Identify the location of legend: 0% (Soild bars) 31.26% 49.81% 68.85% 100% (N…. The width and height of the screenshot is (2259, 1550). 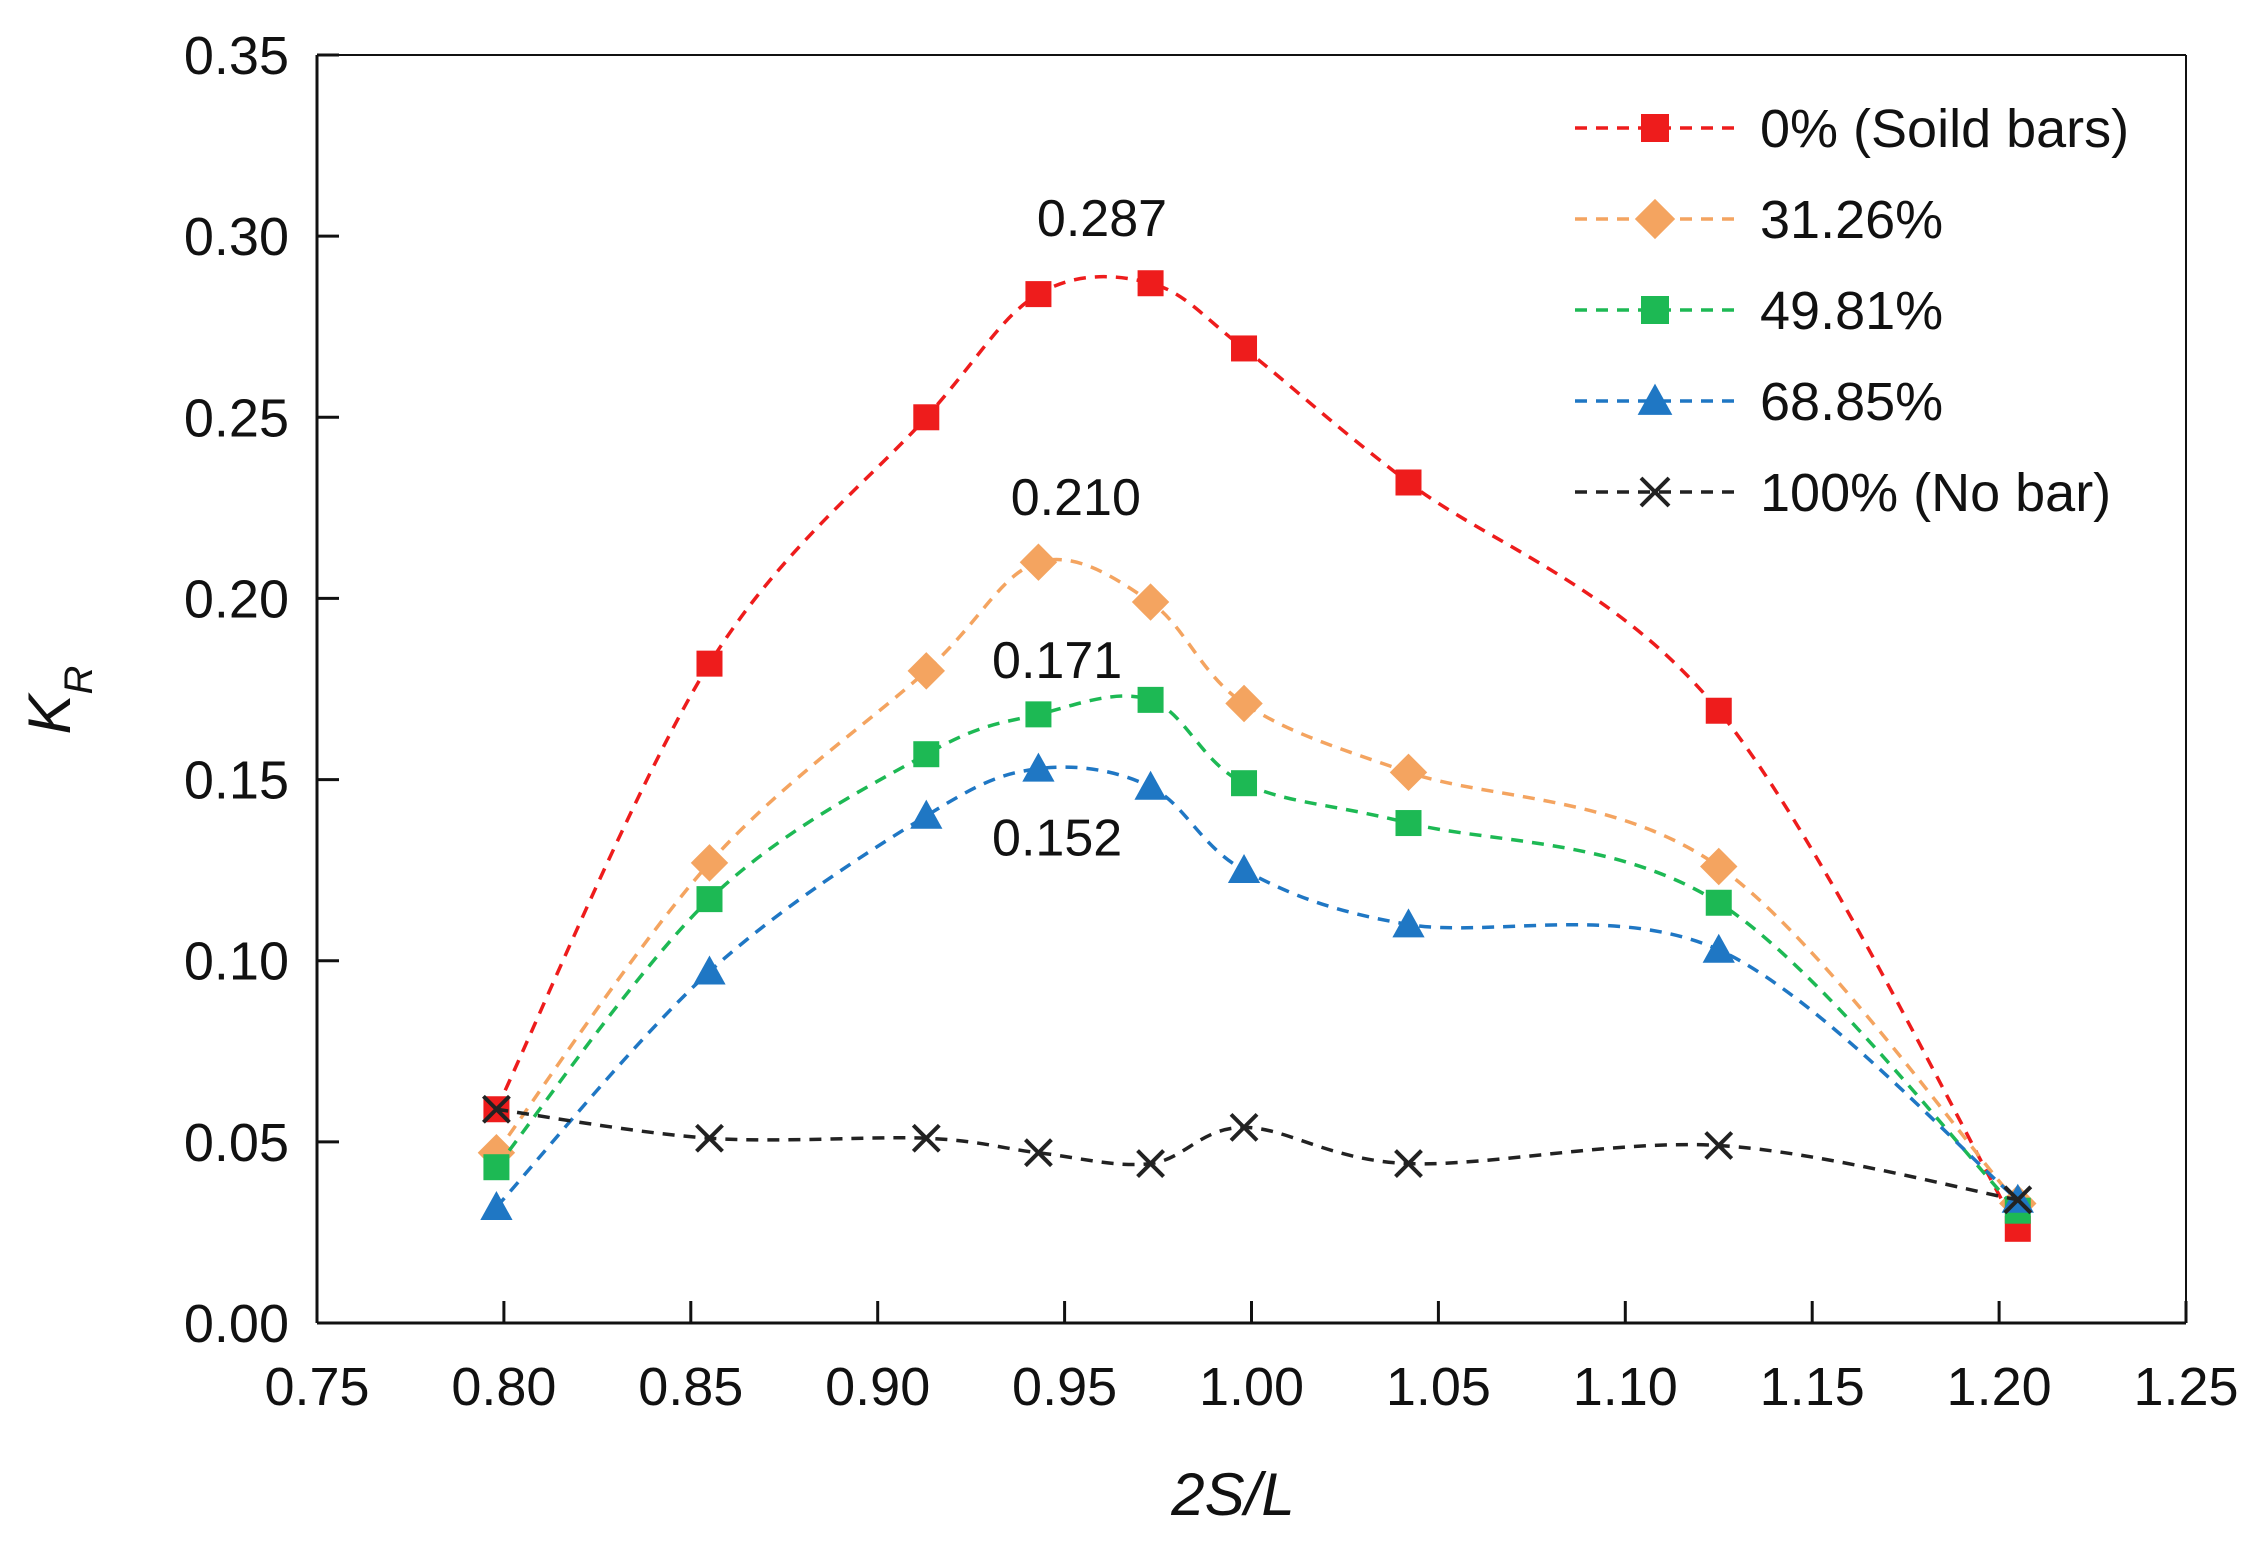
(1852, 311).